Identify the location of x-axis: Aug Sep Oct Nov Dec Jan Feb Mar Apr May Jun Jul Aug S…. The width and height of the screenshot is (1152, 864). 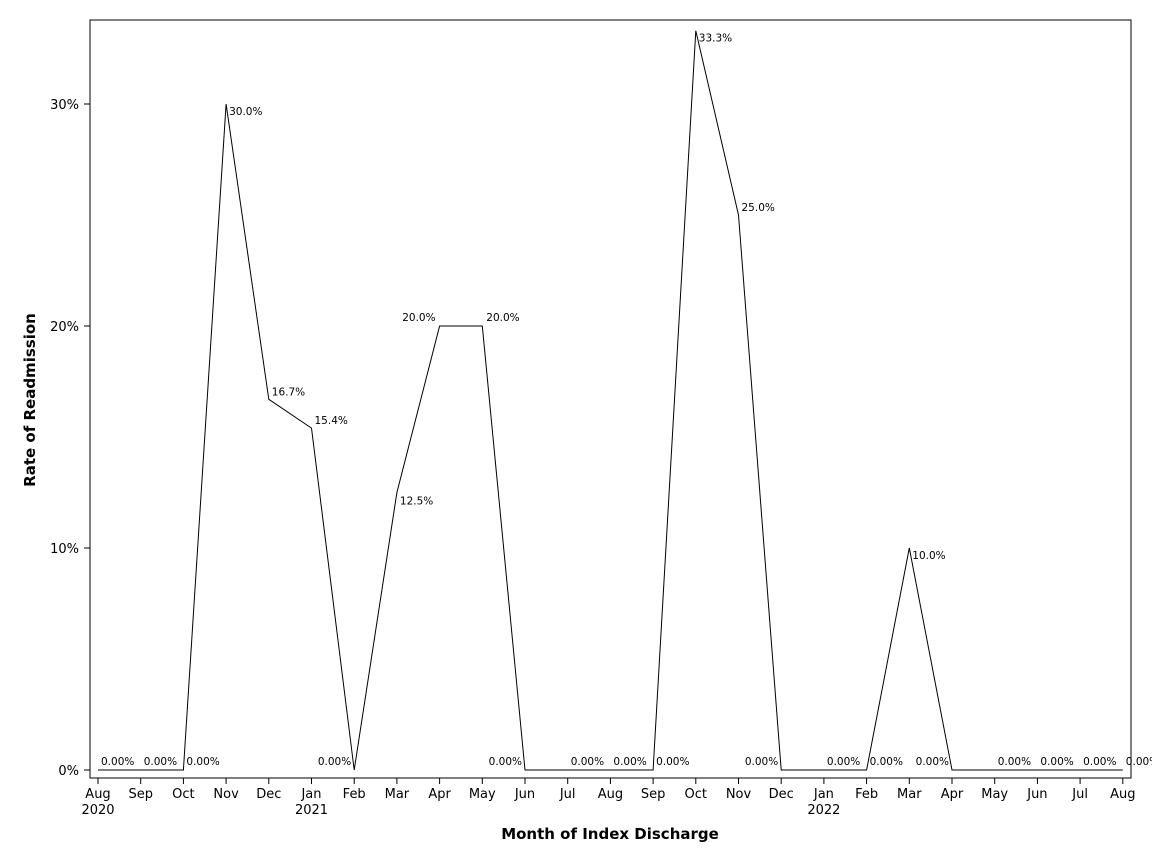
(608, 798).